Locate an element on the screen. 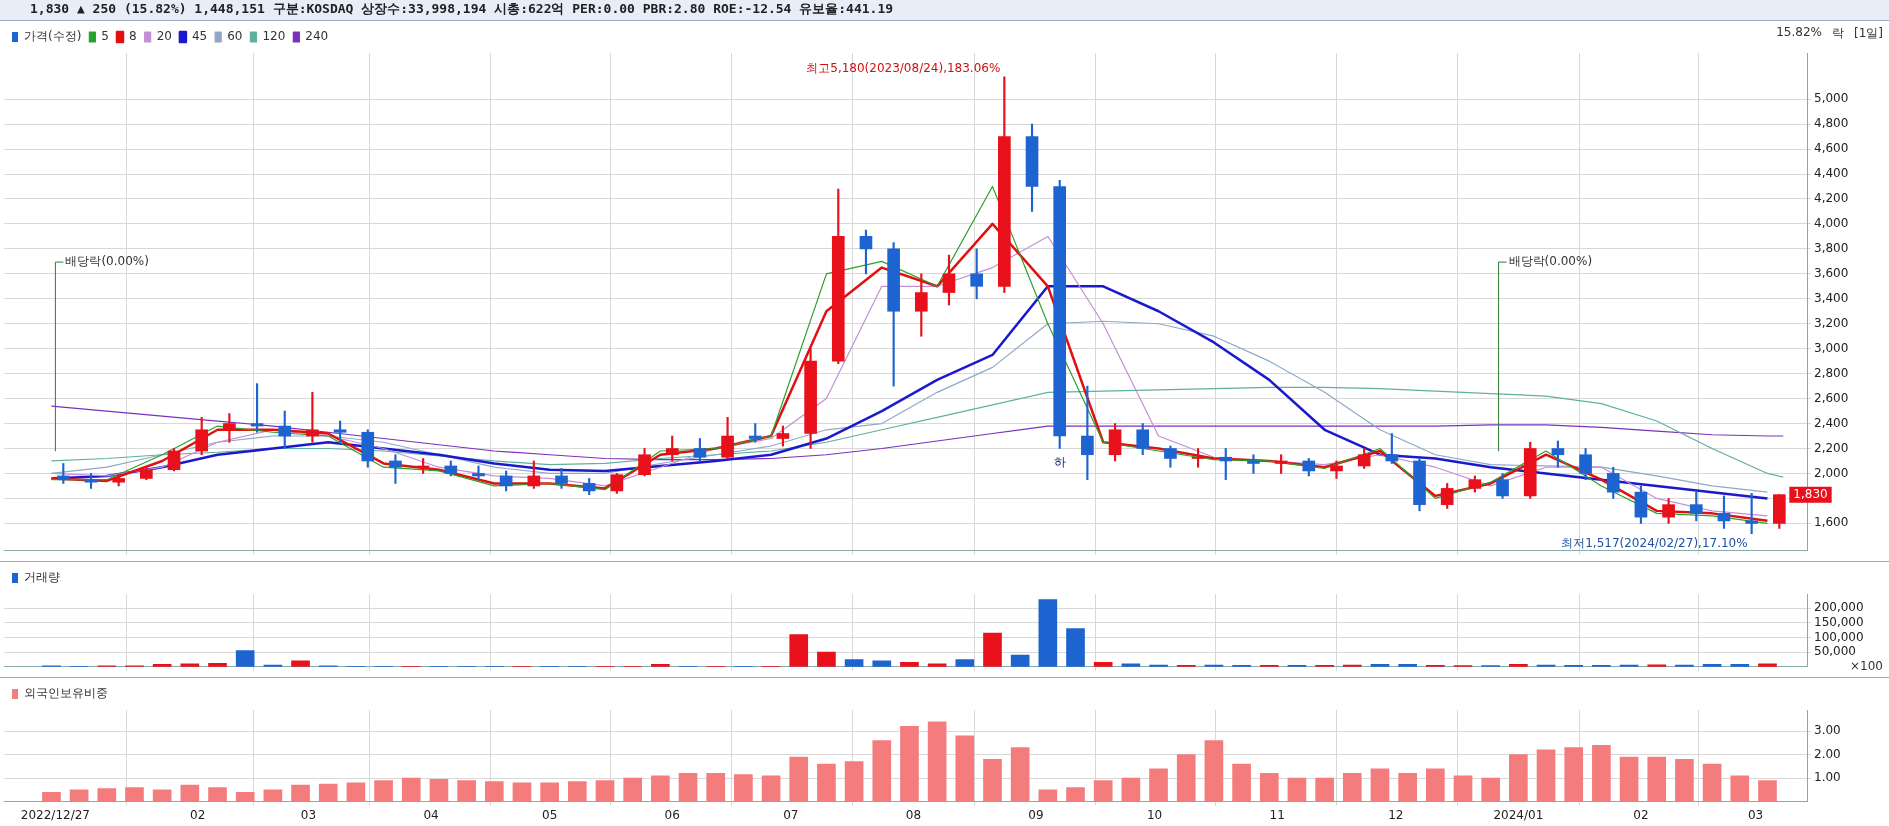 The width and height of the screenshot is (1889, 826). x-tick-label: 08 is located at coordinates (913, 814).